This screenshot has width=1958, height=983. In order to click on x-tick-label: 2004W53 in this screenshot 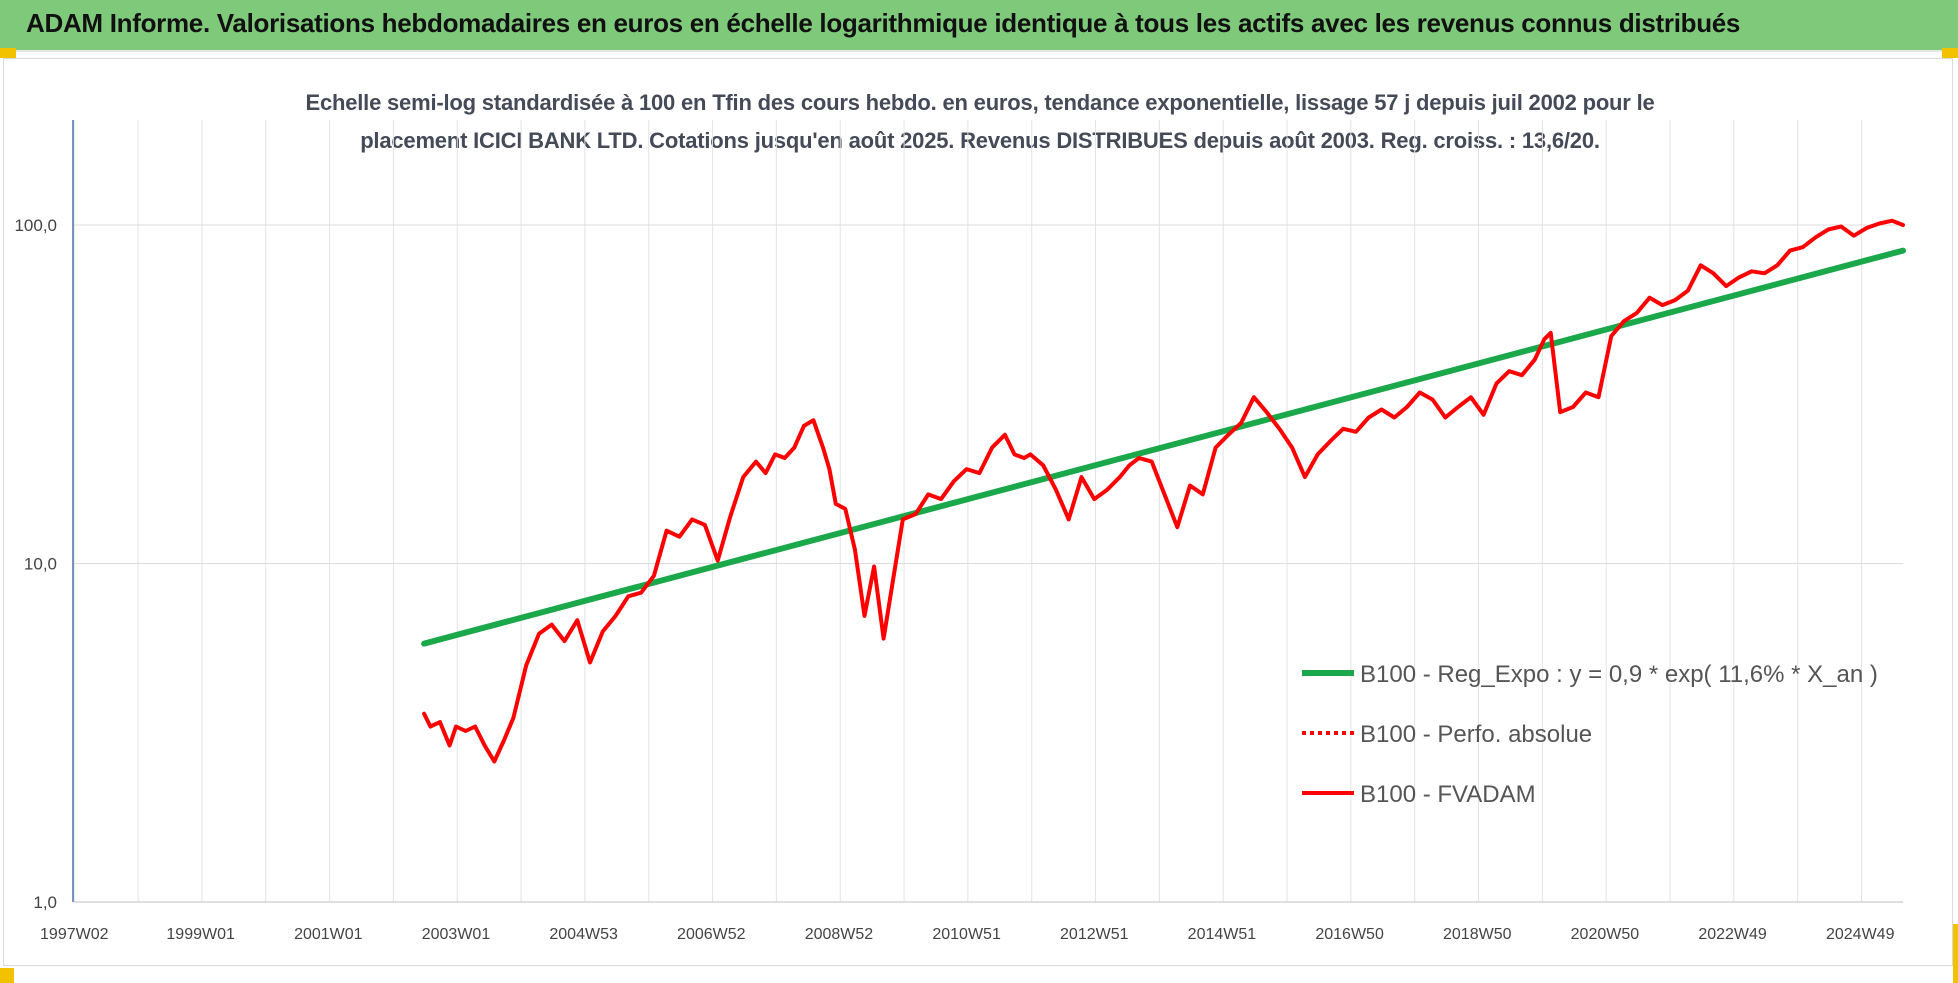, I will do `click(583, 934)`.